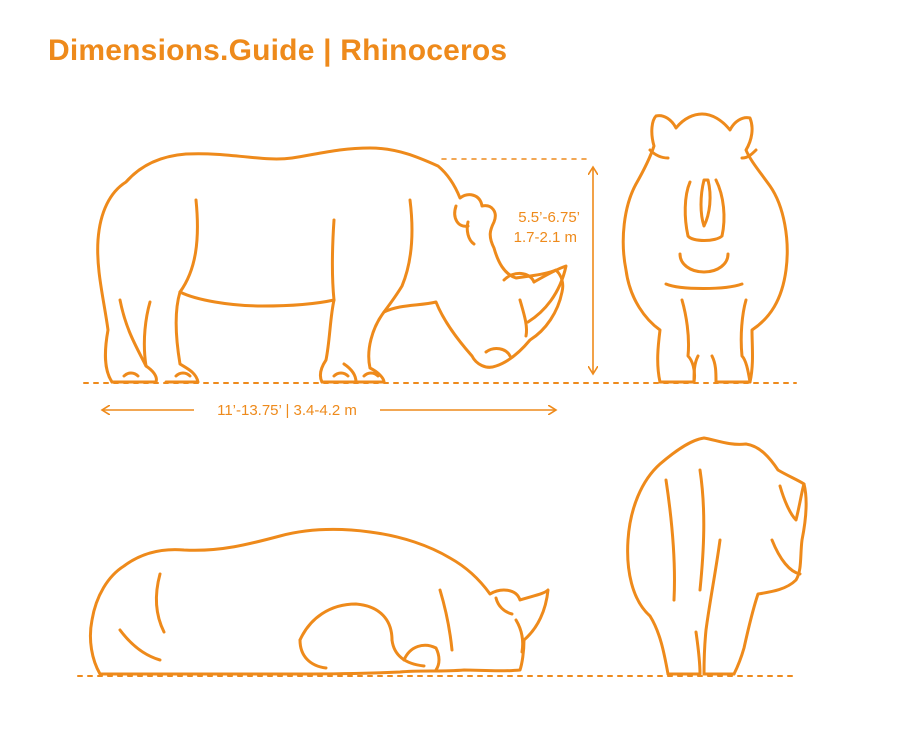 The height and width of the screenshot is (750, 900). What do you see at coordinates (319, 601) in the screenshot?
I see `rhino-resting-view` at bounding box center [319, 601].